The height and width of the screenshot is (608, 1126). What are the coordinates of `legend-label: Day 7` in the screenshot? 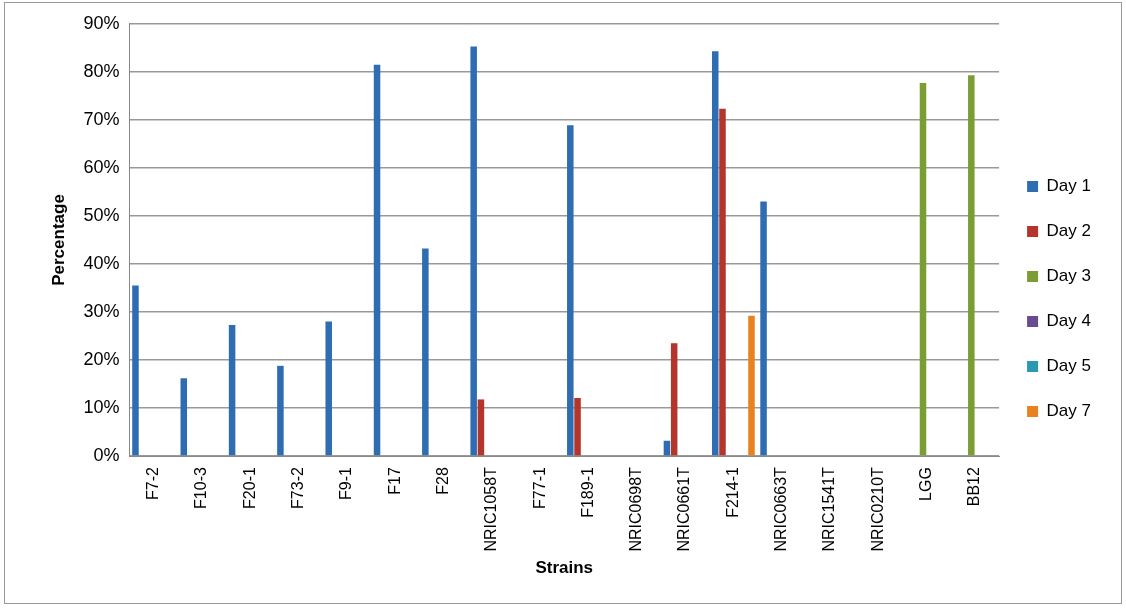 It's located at (1069, 411).